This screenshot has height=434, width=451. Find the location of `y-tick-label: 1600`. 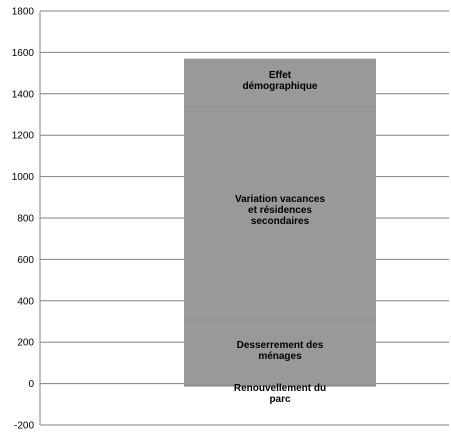

y-tick-label: 1600 is located at coordinates (23, 53).